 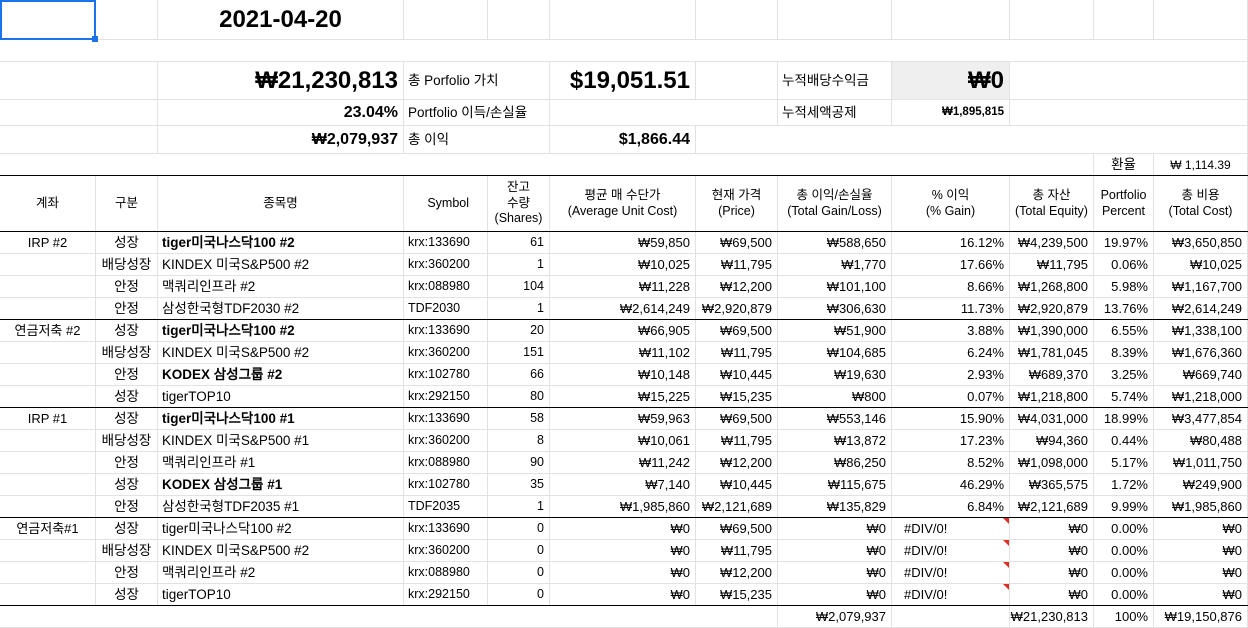 I want to click on cell-portfolio: 5.17%, so click(x=1124, y=463).